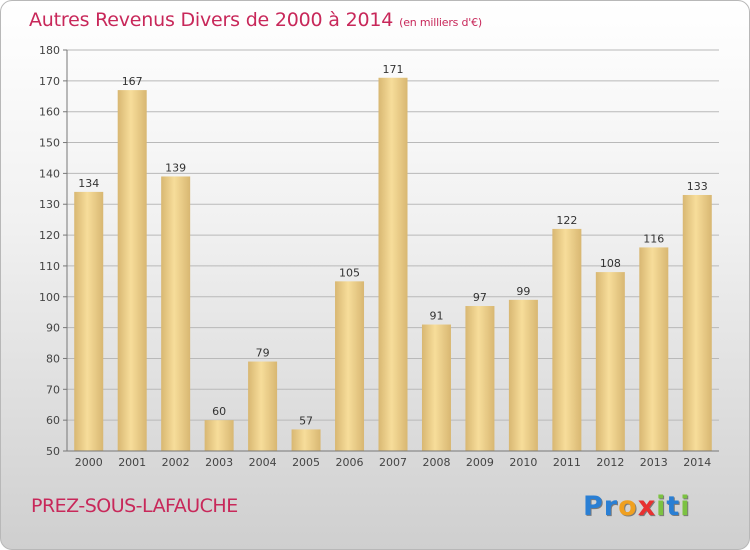 The image size is (750, 550). Describe the element at coordinates (393, 462) in the screenshot. I see `x-tick-label: 2007` at that location.